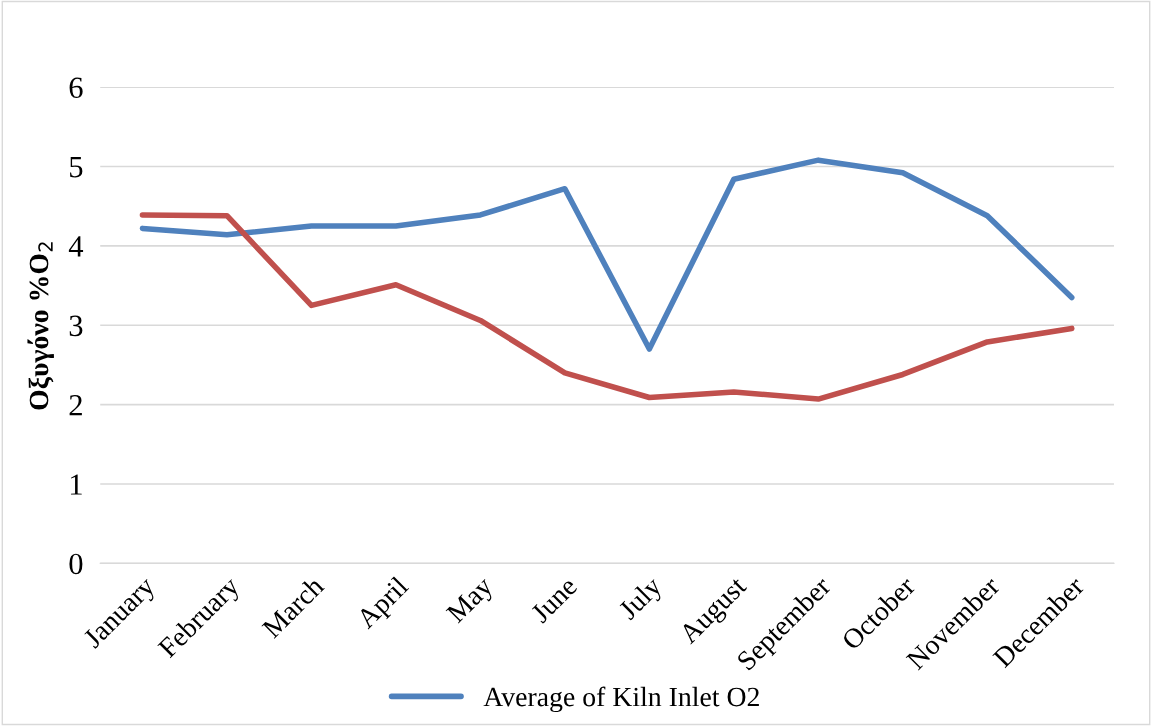 The image size is (1152, 726). Describe the element at coordinates (76, 326) in the screenshot. I see `y-tick-label: 3` at that location.